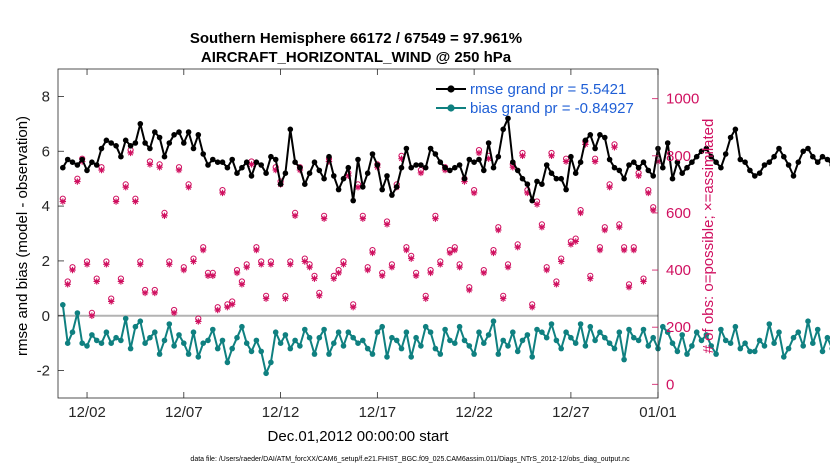 The height and width of the screenshot is (470, 830). Describe the element at coordinates (678, 213) in the screenshot. I see `y2-tick-label: 600` at that location.